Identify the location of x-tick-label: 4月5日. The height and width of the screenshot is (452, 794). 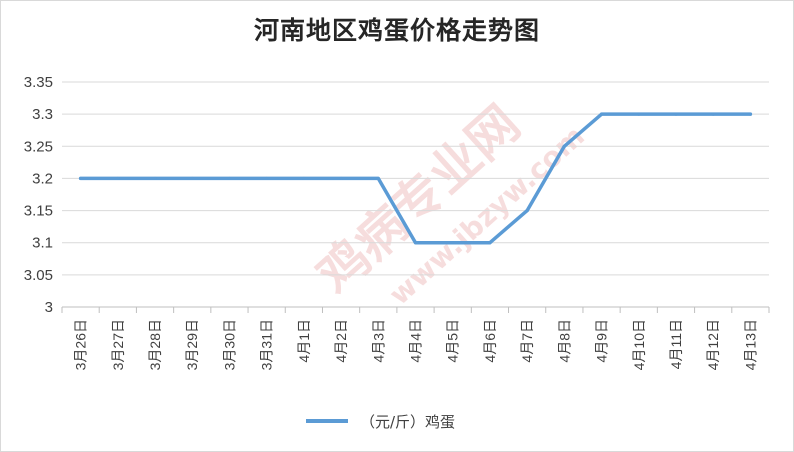
(453, 341).